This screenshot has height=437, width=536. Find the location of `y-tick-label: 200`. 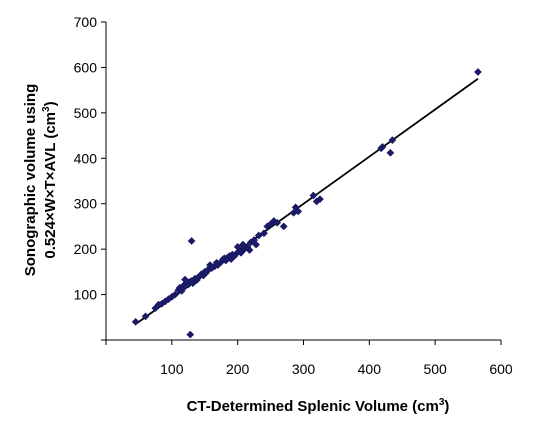

y-tick-label: 200 is located at coordinates (86, 249).